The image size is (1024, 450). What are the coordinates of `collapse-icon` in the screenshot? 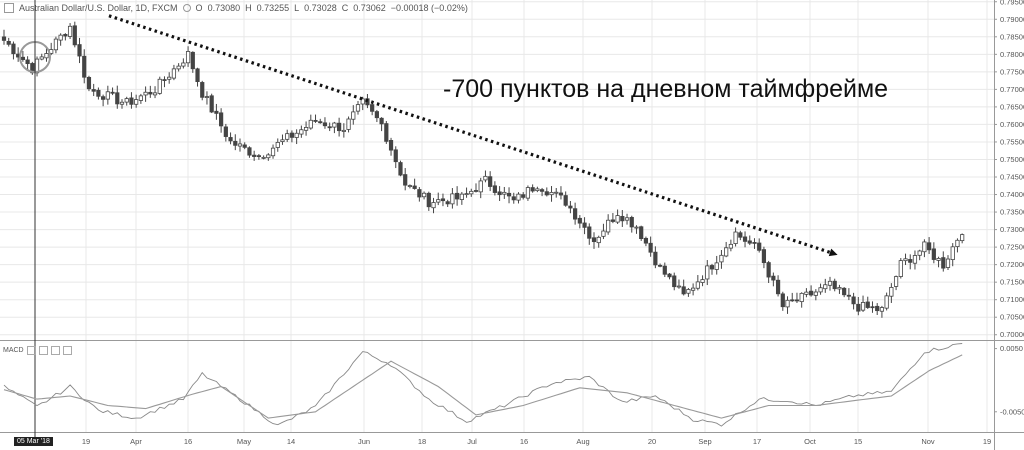 It's located at (9, 8).